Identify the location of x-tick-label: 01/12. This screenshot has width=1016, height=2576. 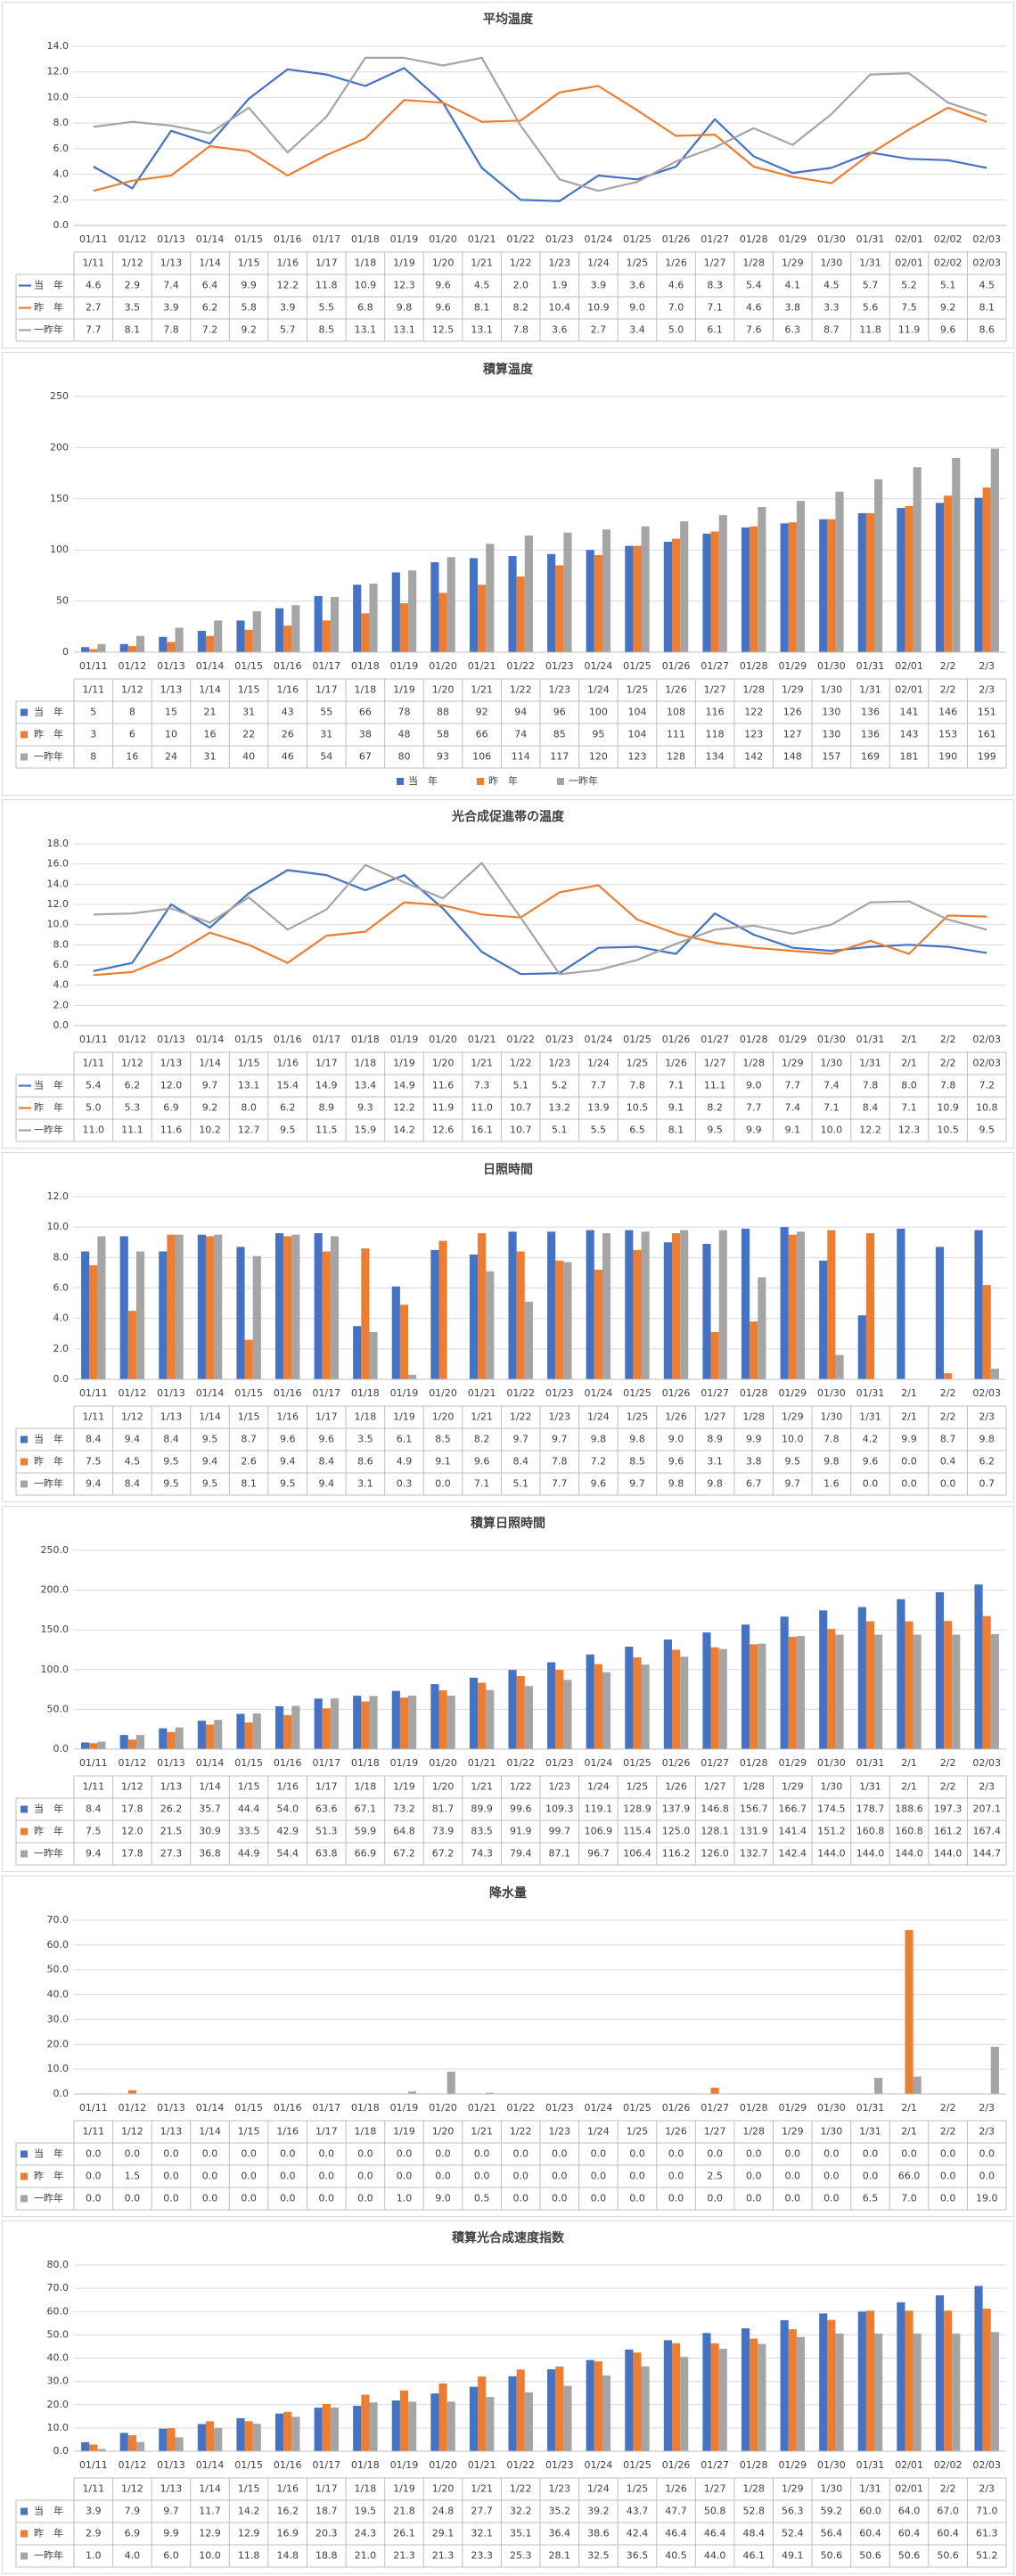
(133, 2108).